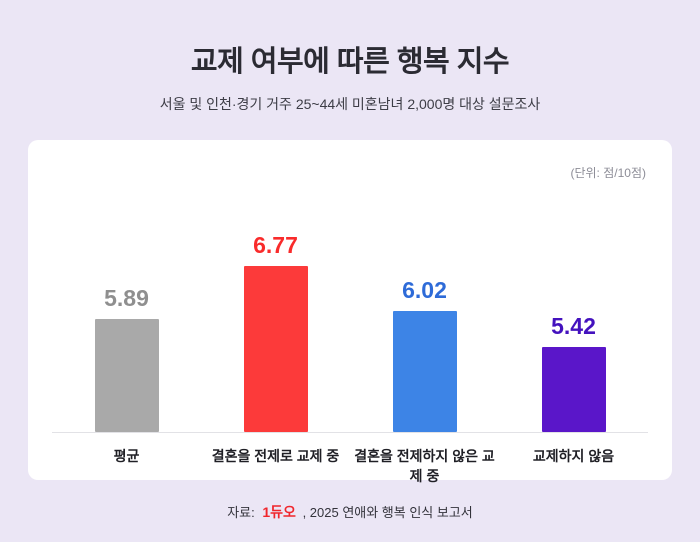 The width and height of the screenshot is (700, 542). Describe the element at coordinates (279, 512) in the screenshot. I see `duo-logo: 1듀오` at that location.